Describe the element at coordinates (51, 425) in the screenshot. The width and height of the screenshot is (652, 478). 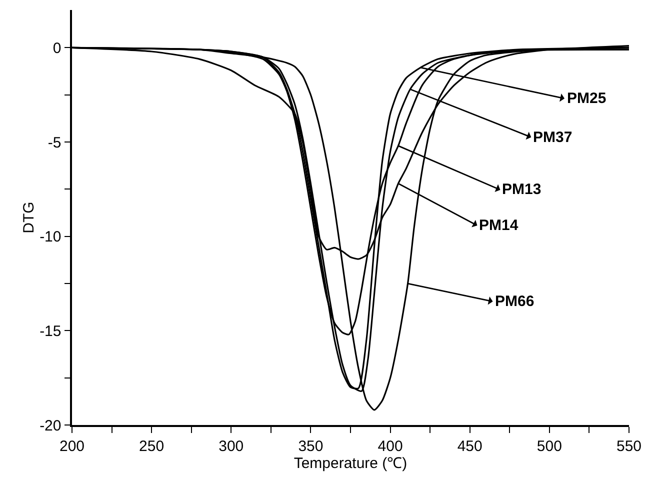
I see `y-tick-label: -20` at that location.